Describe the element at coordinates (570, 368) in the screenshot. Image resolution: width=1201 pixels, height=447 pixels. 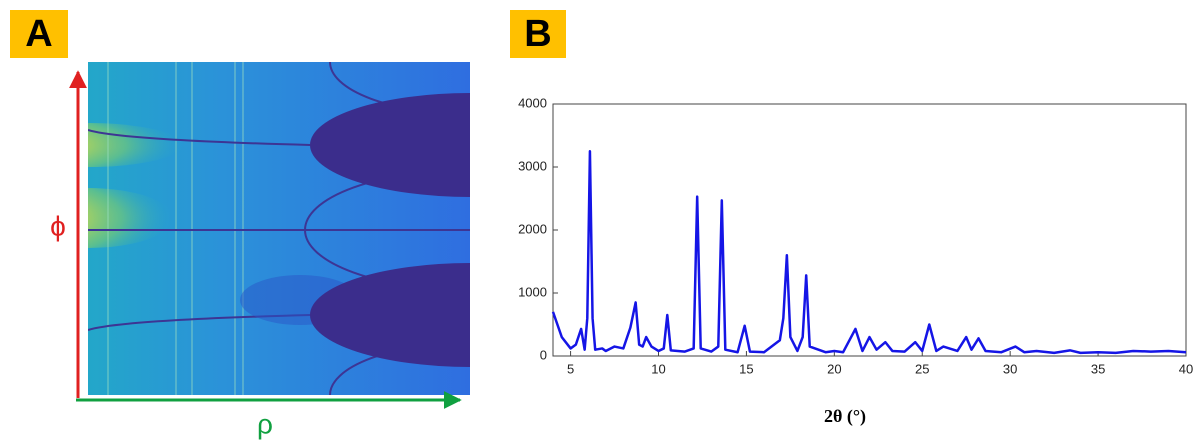
I see `x-tick-label: 5` at that location.